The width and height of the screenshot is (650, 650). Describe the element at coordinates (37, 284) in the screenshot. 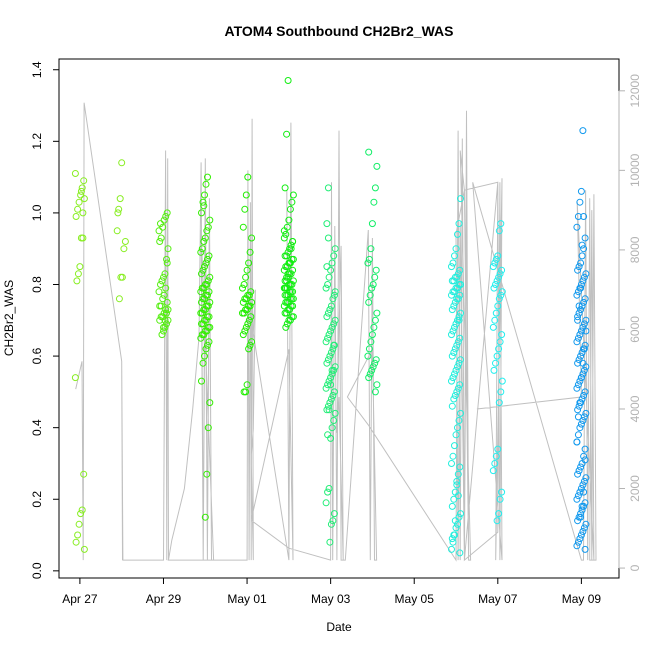

I see `y-tick-label: 0.8` at that location.